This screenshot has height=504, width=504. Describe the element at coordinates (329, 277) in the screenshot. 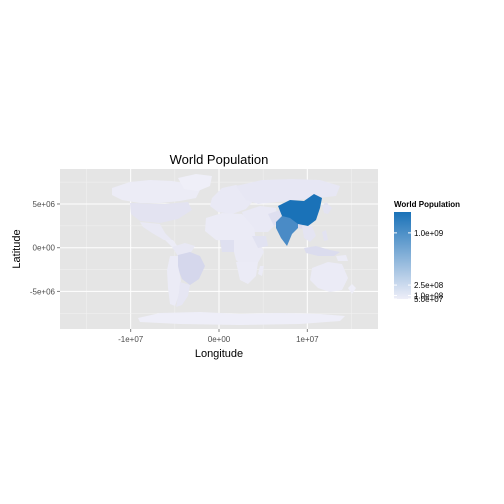

I see `country-australia` at that location.